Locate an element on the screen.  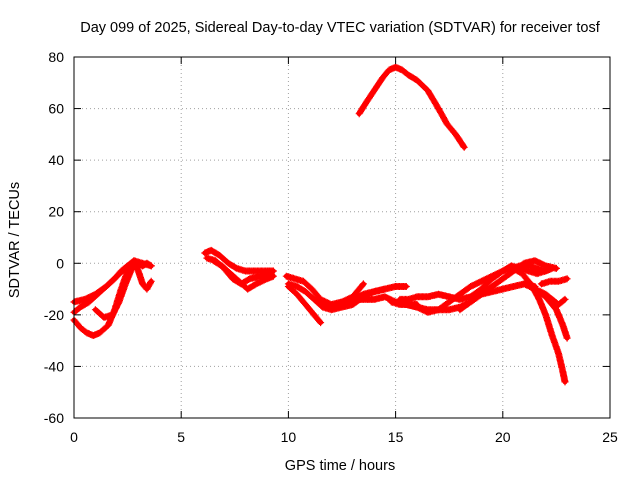
y-tick-label: 20 is located at coordinates (56, 212).